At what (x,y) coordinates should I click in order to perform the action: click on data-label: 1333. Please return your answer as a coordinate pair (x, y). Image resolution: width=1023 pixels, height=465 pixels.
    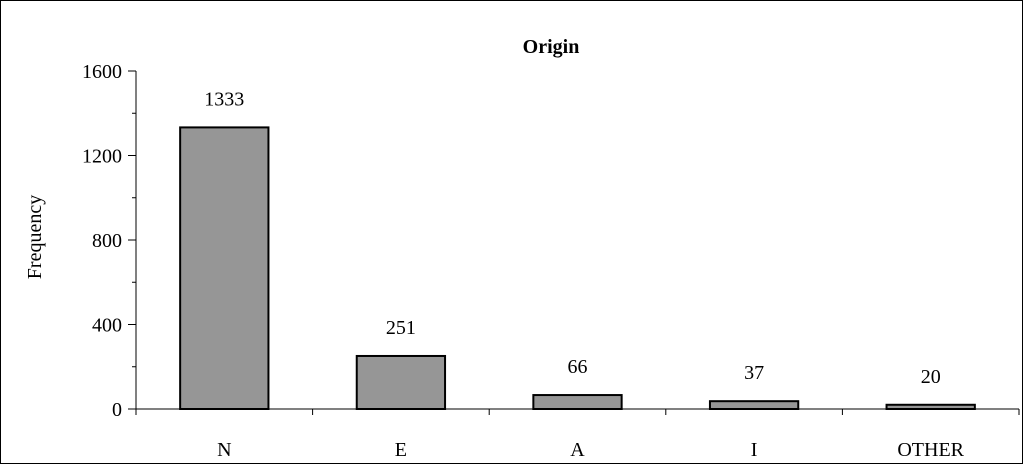
    Looking at the image, I should click on (224, 99).